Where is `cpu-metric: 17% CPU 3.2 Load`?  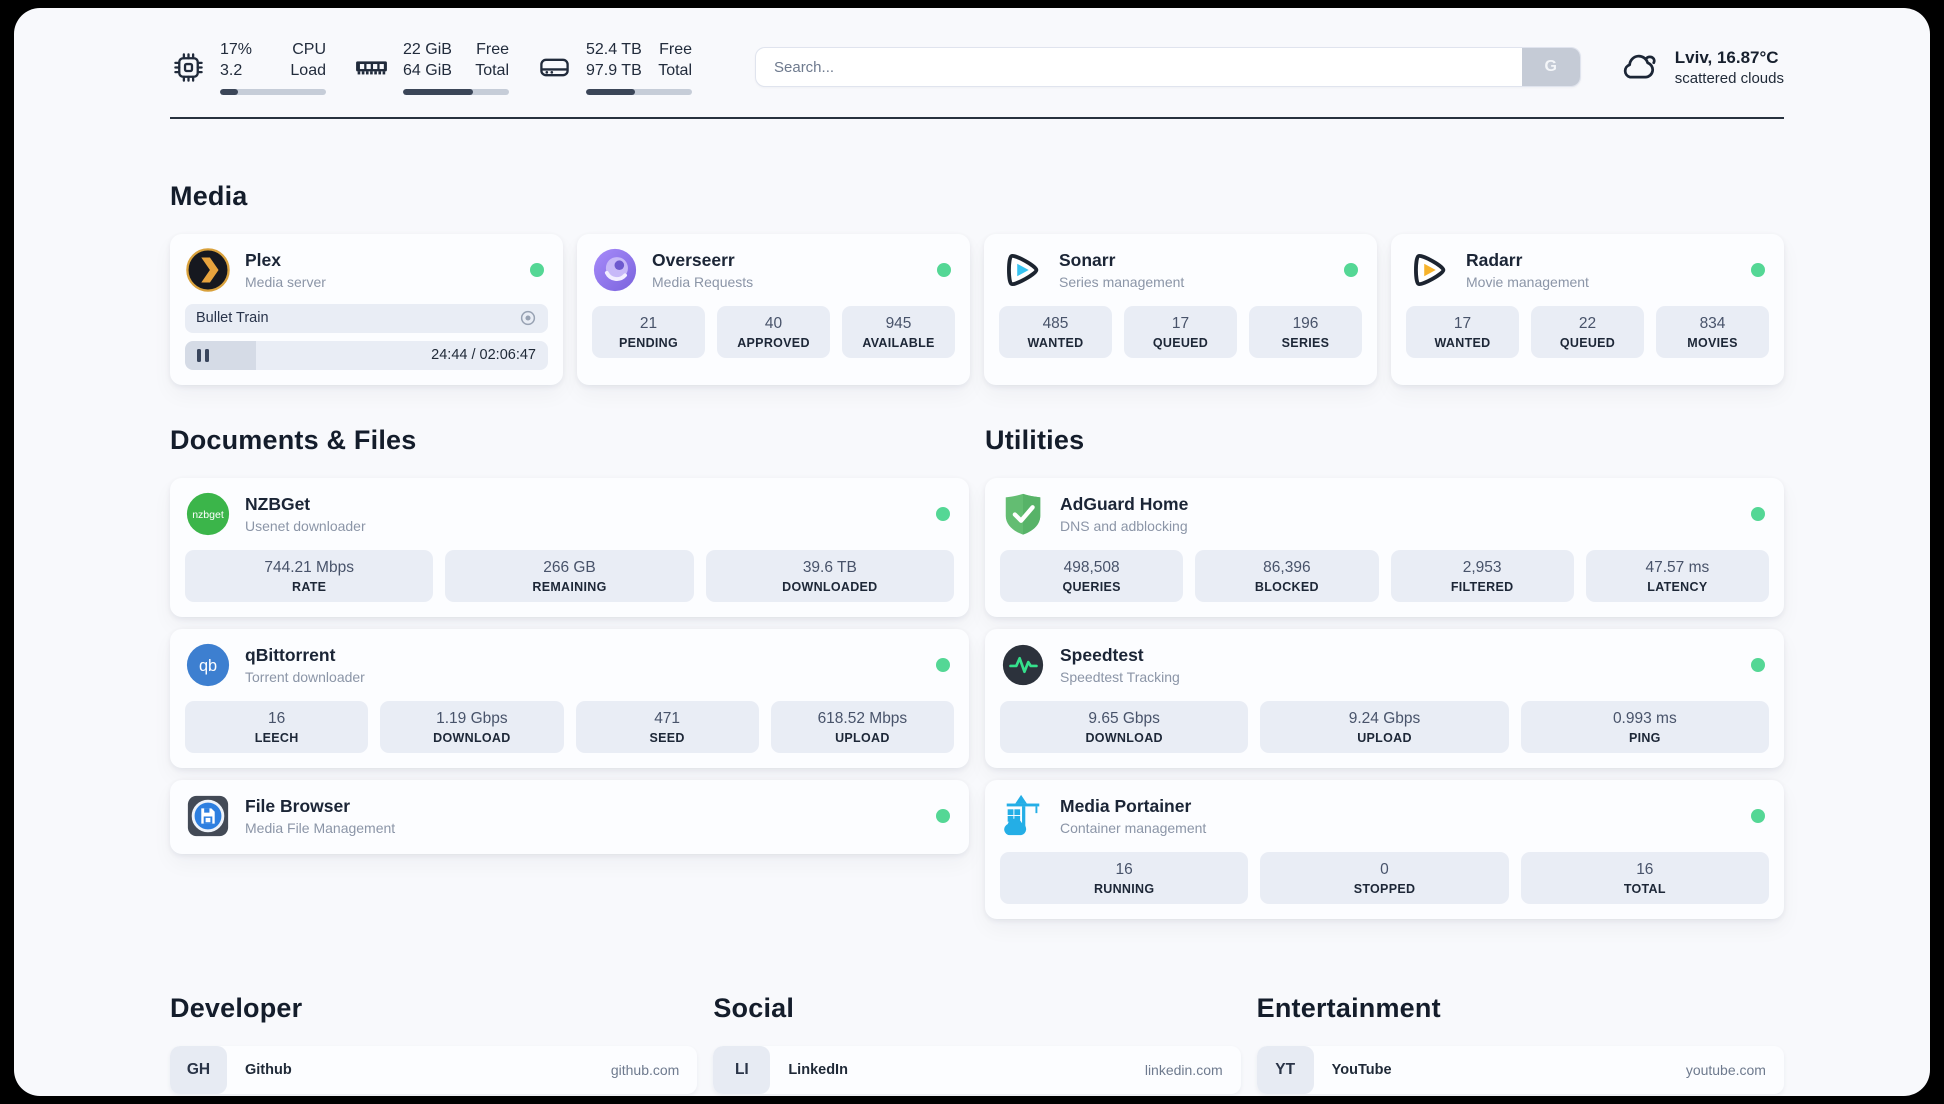 cpu-metric: 17% CPU 3.2 Load is located at coordinates (248, 67).